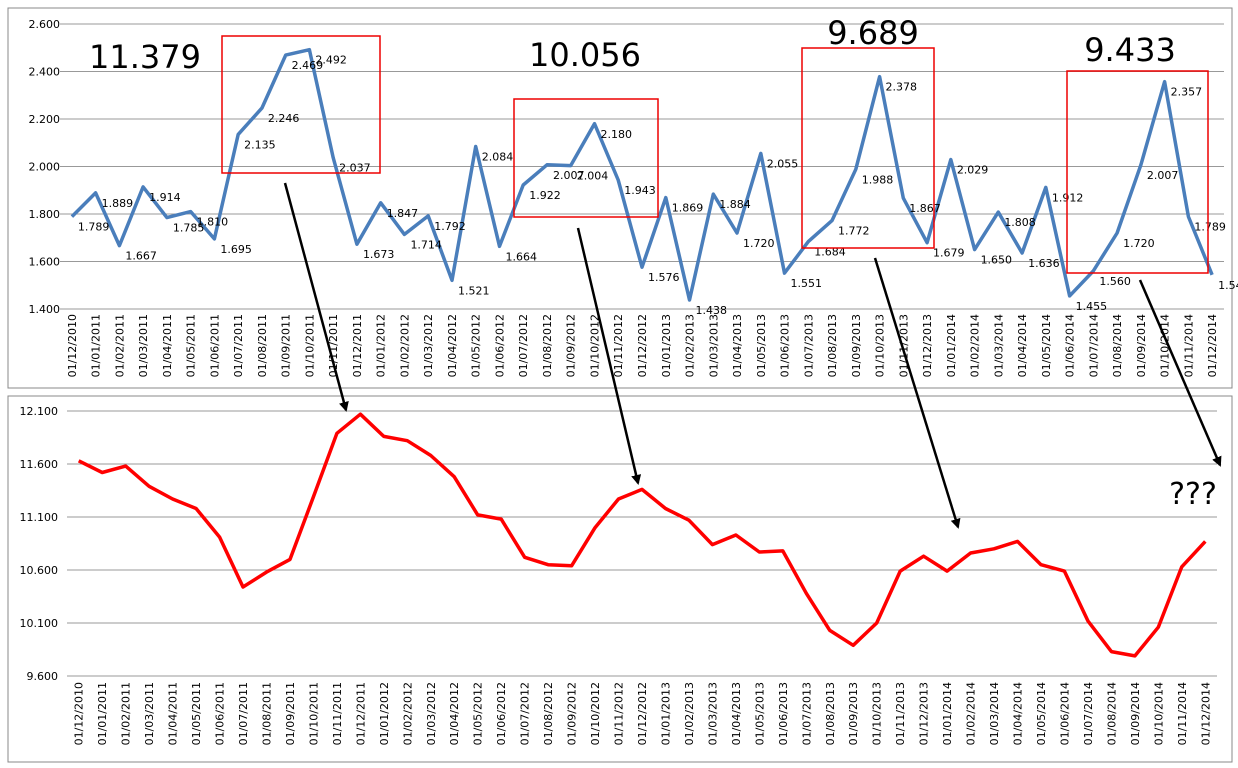  I want to click on x-tick-label: 01/12/2010, so click(79, 713).